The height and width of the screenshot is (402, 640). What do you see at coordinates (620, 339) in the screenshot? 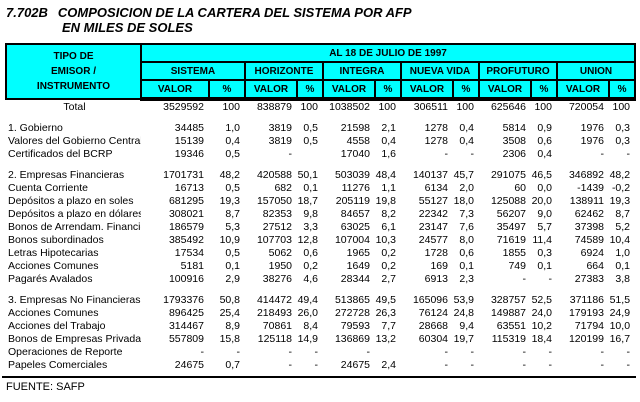
I see `cell-value: 16,7` at bounding box center [620, 339].